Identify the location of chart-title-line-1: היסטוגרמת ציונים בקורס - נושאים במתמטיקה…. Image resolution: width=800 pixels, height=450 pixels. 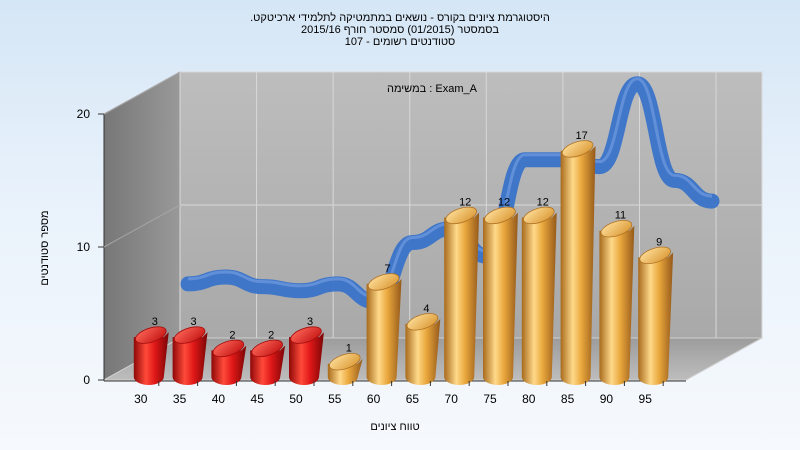
(400, 18).